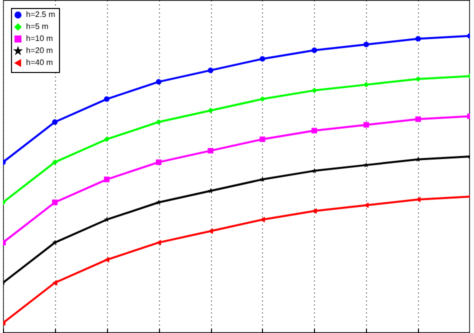  I want to click on legend-label: h=2.5 m, so click(41, 14).